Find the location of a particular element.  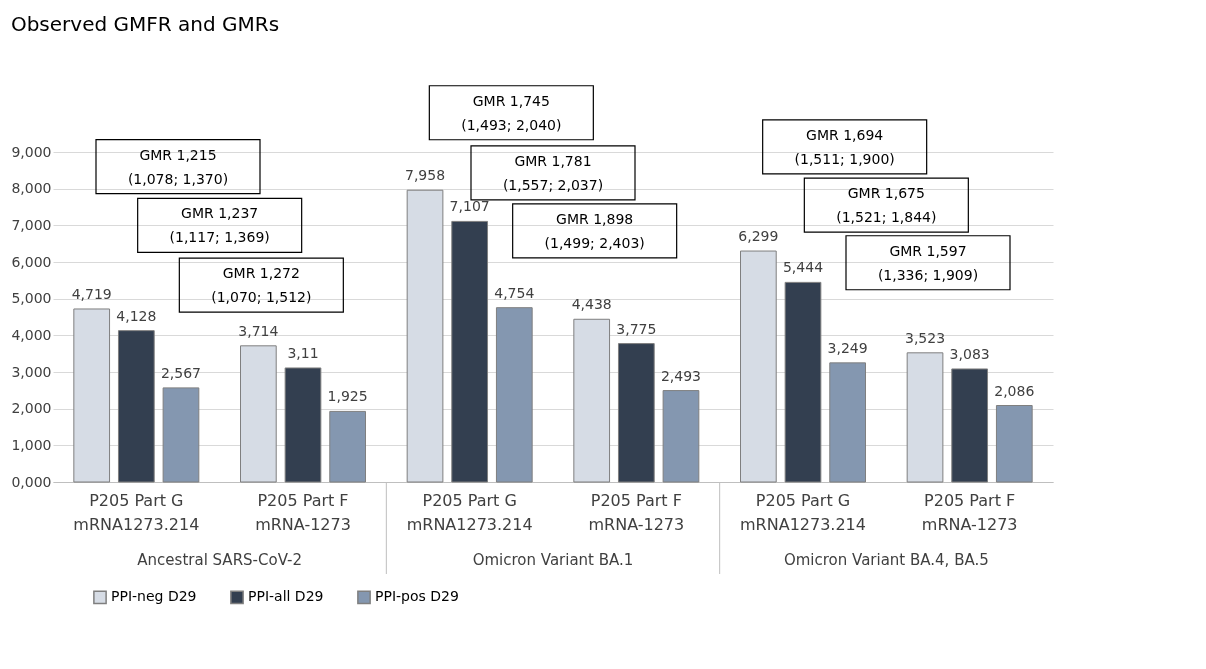

legend-label: PPI-neg D29 is located at coordinates (154, 596).